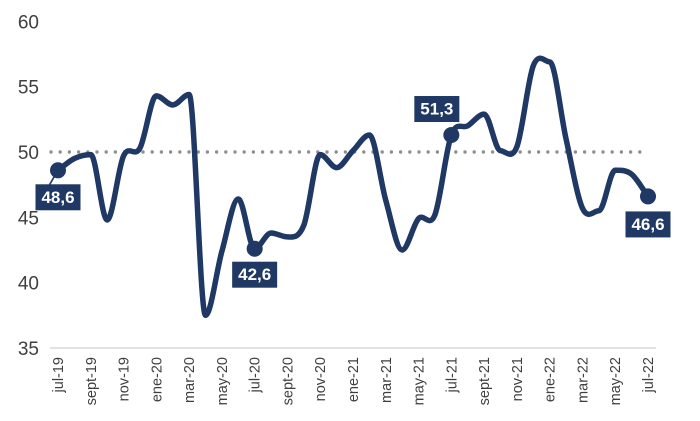  What do you see at coordinates (59, 375) in the screenshot?
I see `x-axis-tick-label: jul-19` at bounding box center [59, 375].